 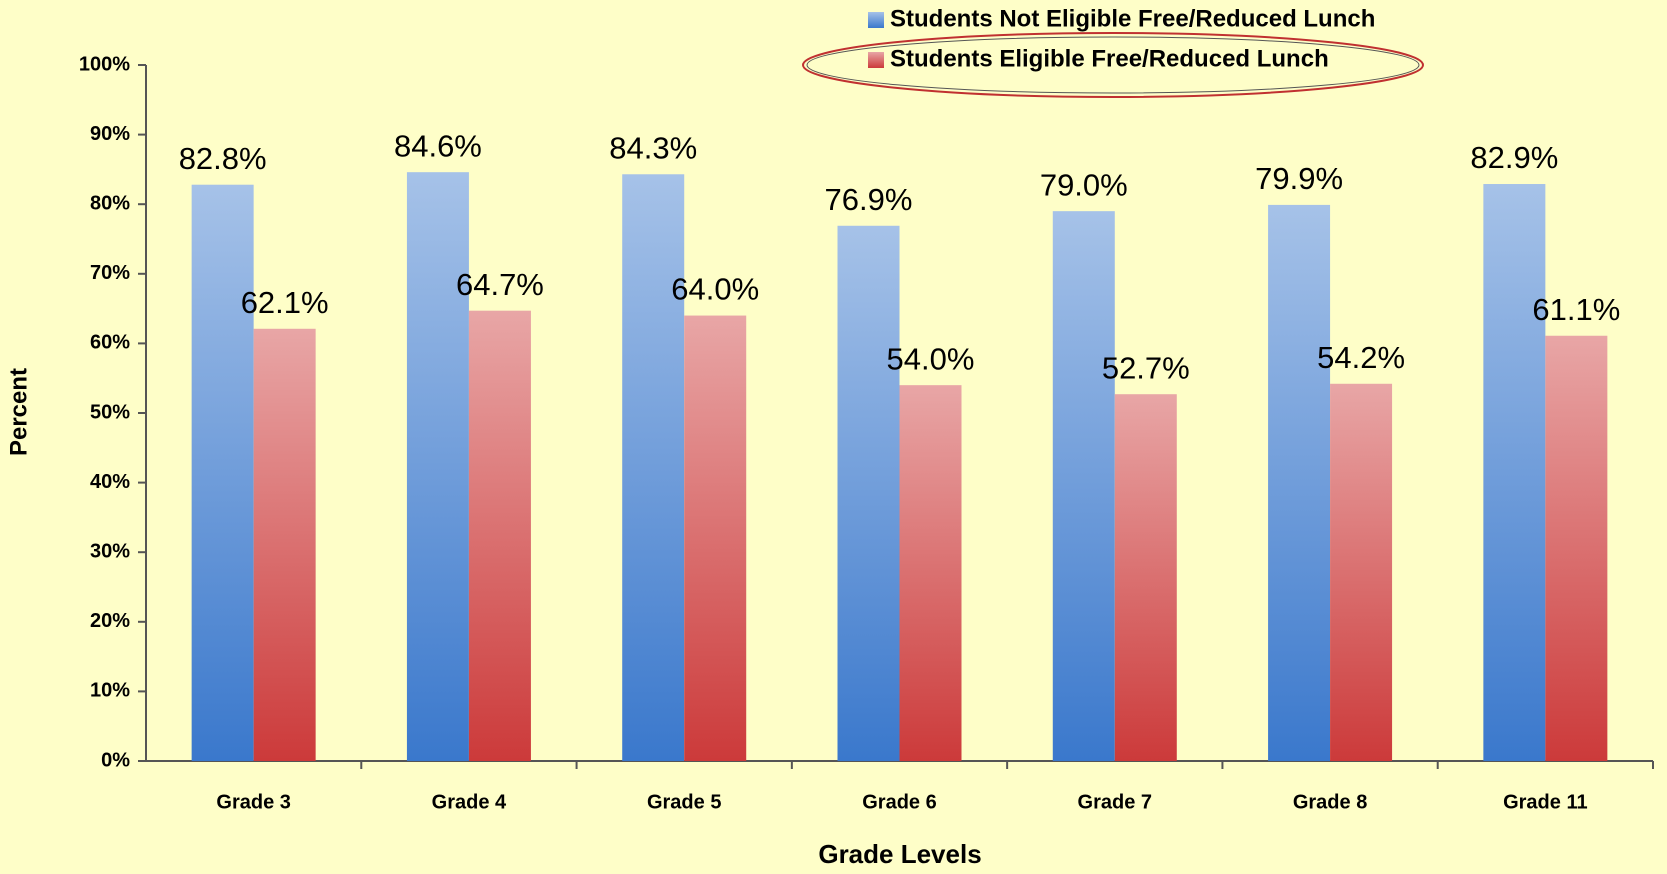 What do you see at coordinates (1132, 18) in the screenshot?
I see `legend-label: Students Not Eligible Free/Reduced Lunch` at bounding box center [1132, 18].